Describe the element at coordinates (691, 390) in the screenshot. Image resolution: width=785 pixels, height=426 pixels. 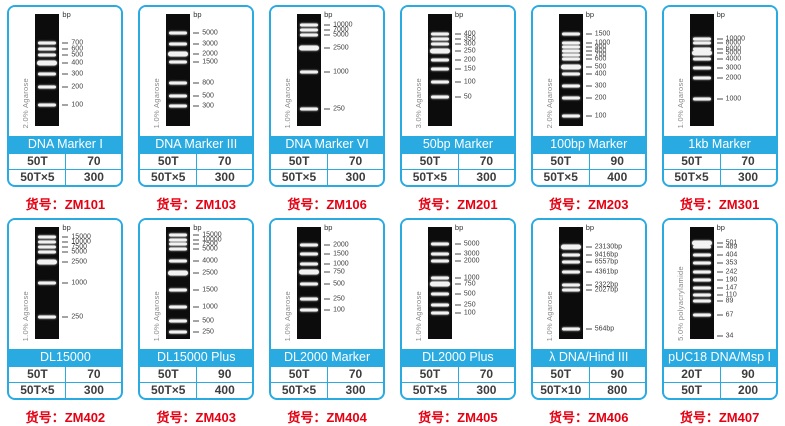
I see `spec-cell: 50T` at that location.